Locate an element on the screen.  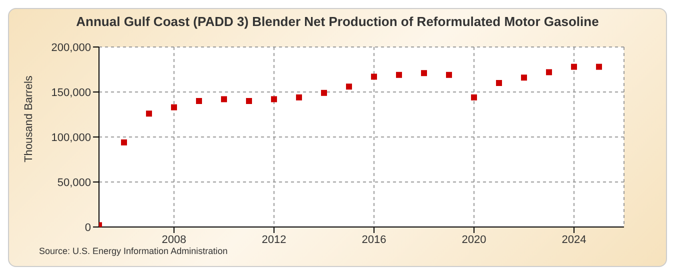
x-tick-label: 2008 is located at coordinates (174, 240).